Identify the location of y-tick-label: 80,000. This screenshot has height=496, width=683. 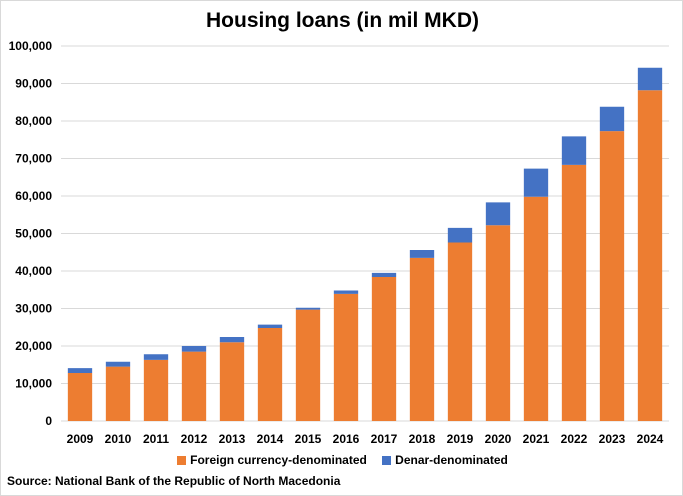
(33, 121).